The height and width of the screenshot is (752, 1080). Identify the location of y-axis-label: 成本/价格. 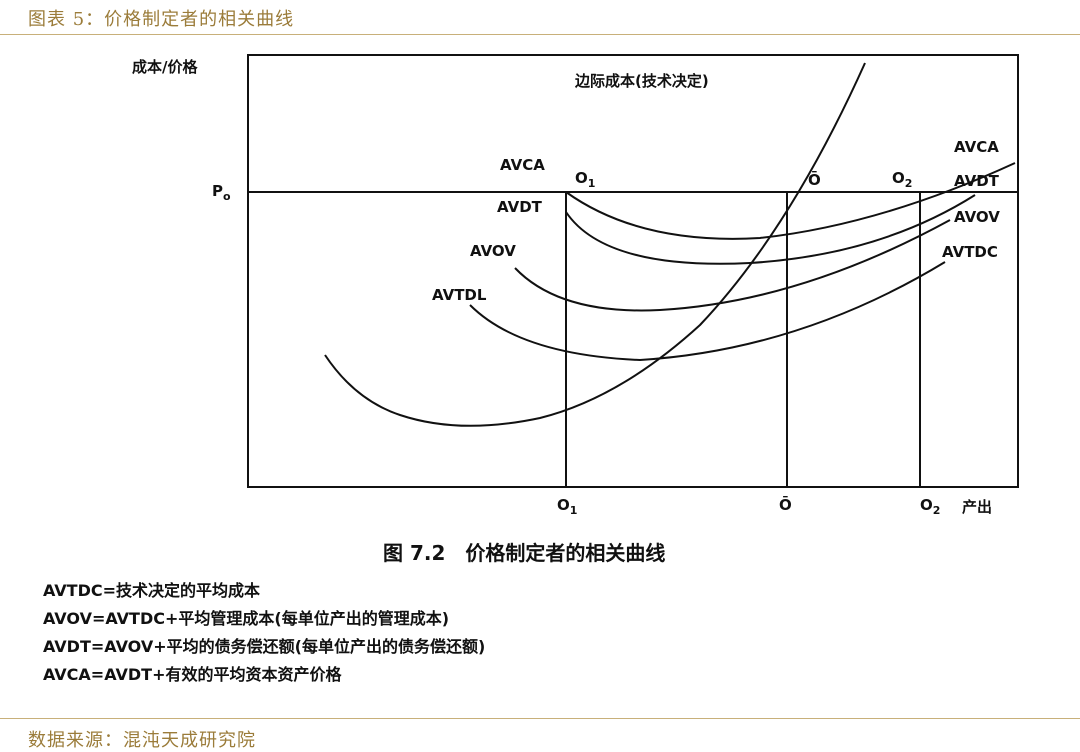
(165, 67).